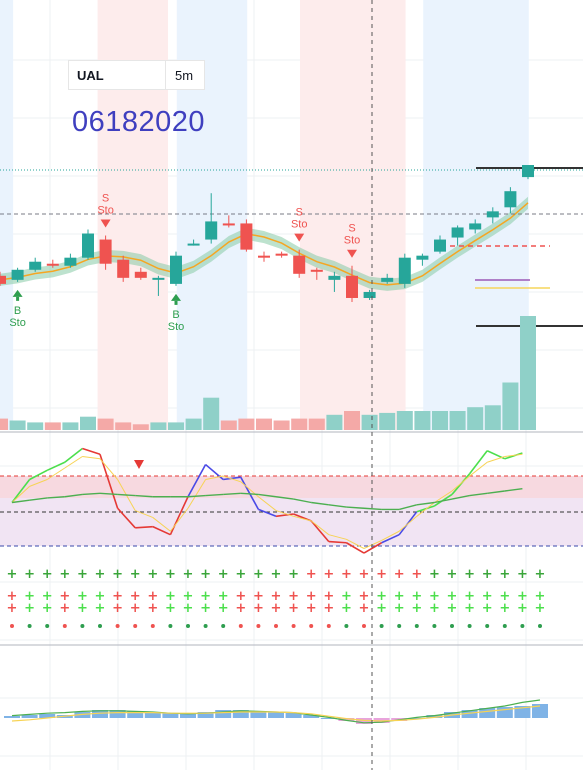  I want to click on stoch-marker, so click(139, 464).